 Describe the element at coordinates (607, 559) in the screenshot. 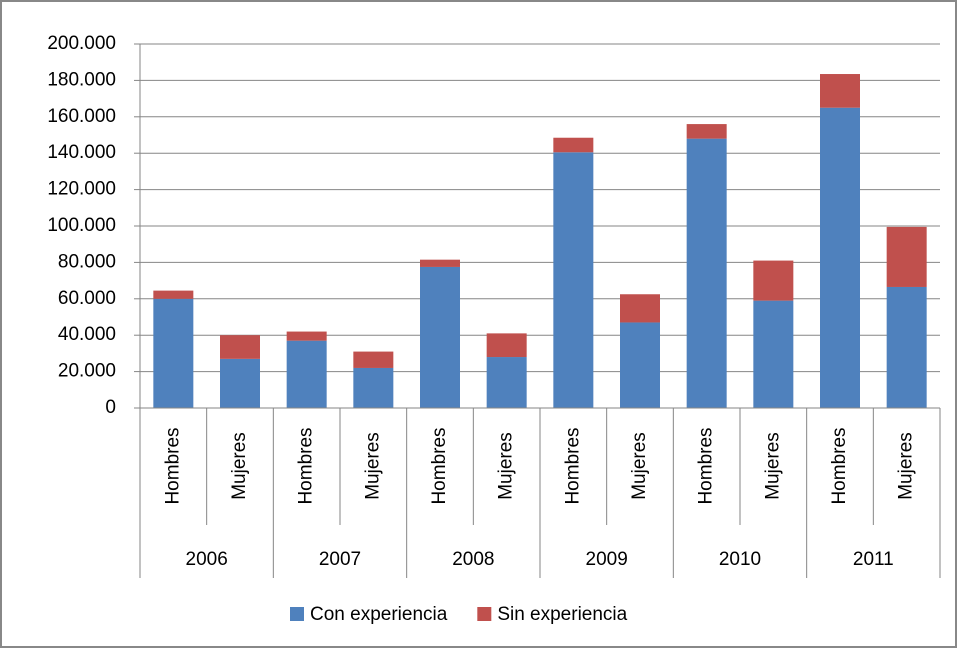

I see `group-label: 2009` at that location.